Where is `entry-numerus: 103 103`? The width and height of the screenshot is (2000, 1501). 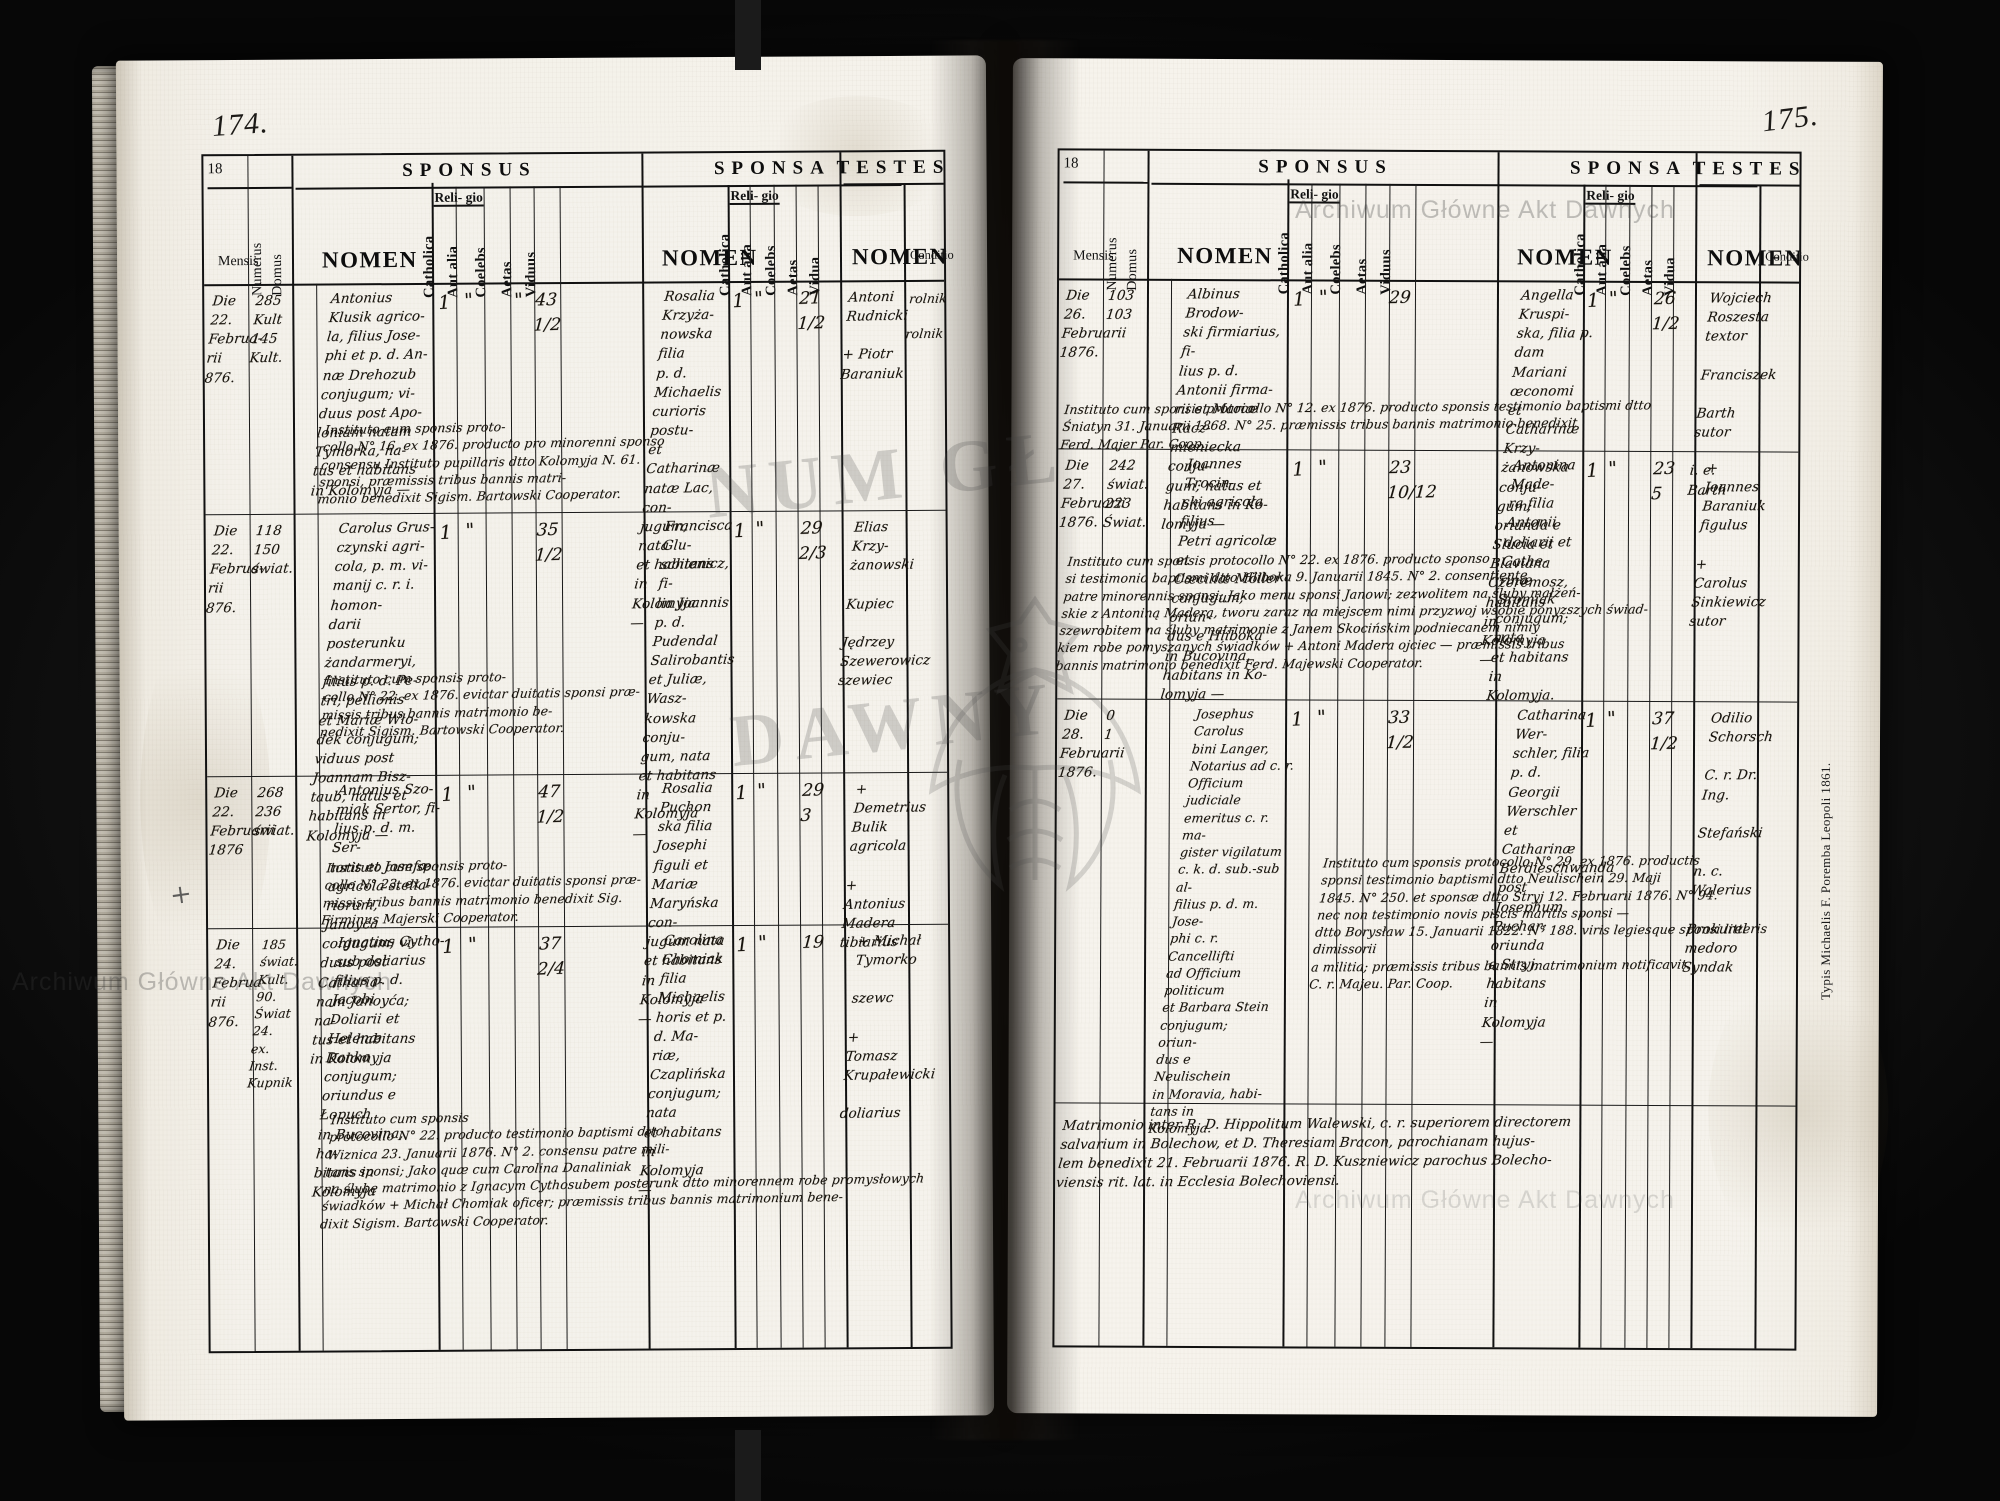
entry-numerus: 103 103 is located at coordinates (1120, 305).